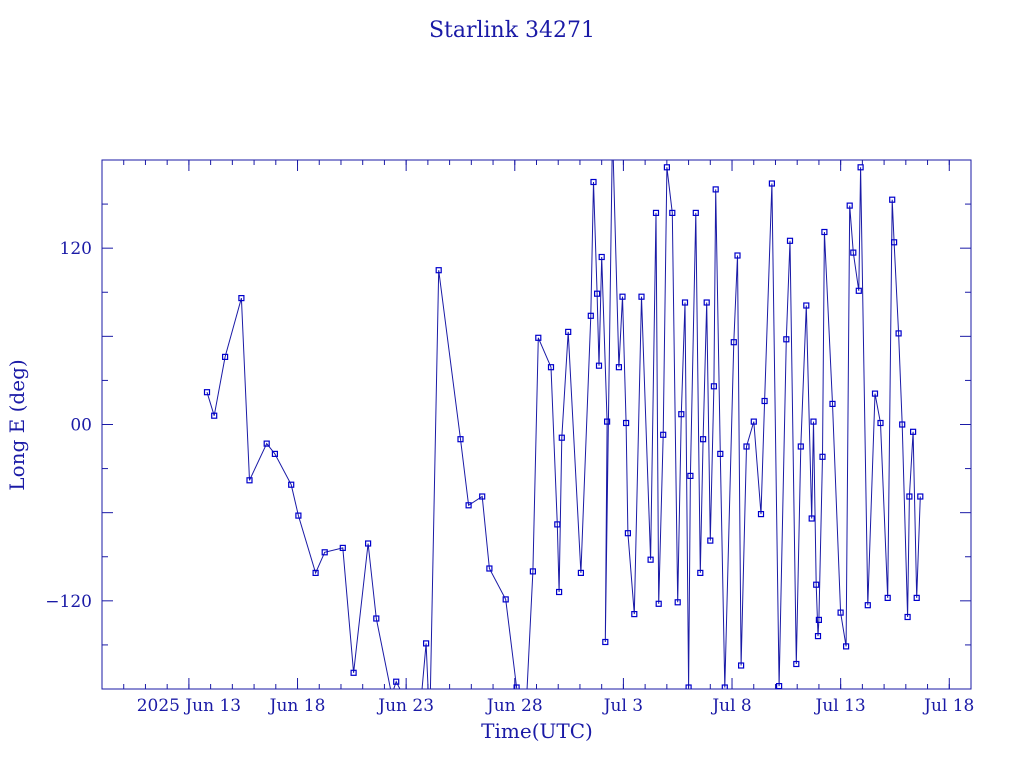  Describe the element at coordinates (81, 426) in the screenshot. I see `y-tick-label: 00` at that location.